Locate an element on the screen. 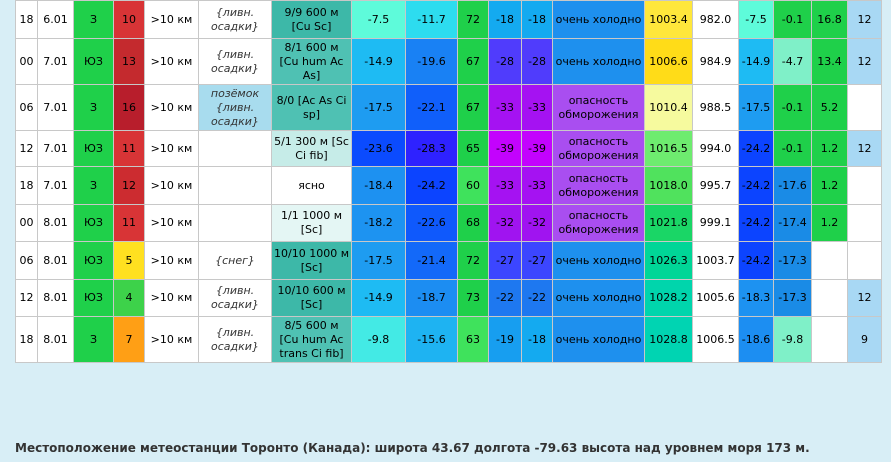 Image resolution: width=891 pixels, height=462 pixels. cell-extra-value: 13.4 is located at coordinates (829, 61).